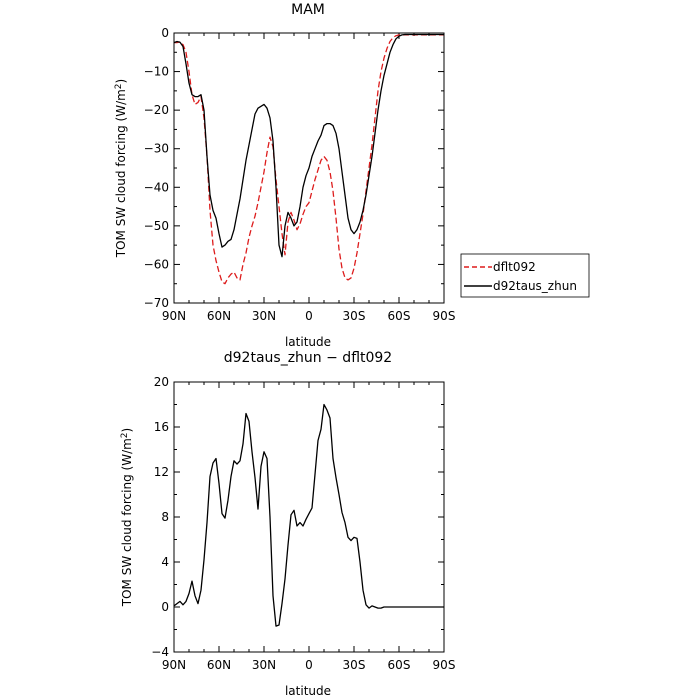 This screenshot has width=700, height=700. Describe the element at coordinates (535, 286) in the screenshot. I see `legend-label-d92taus-zhun: d92taus_zhun` at that location.